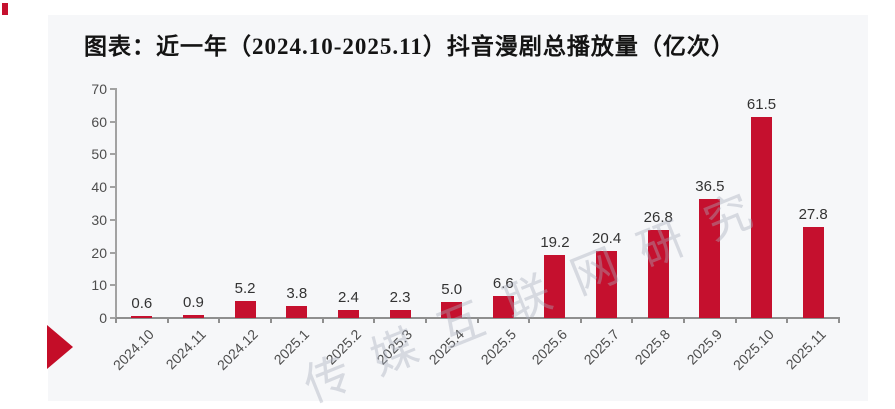 The image size is (895, 409). Describe the element at coordinates (409, 46) in the screenshot. I see `chart-title: 图表：近一年（2024.10-2025.11）抖音漫剧总播放量（亿次）` at that location.